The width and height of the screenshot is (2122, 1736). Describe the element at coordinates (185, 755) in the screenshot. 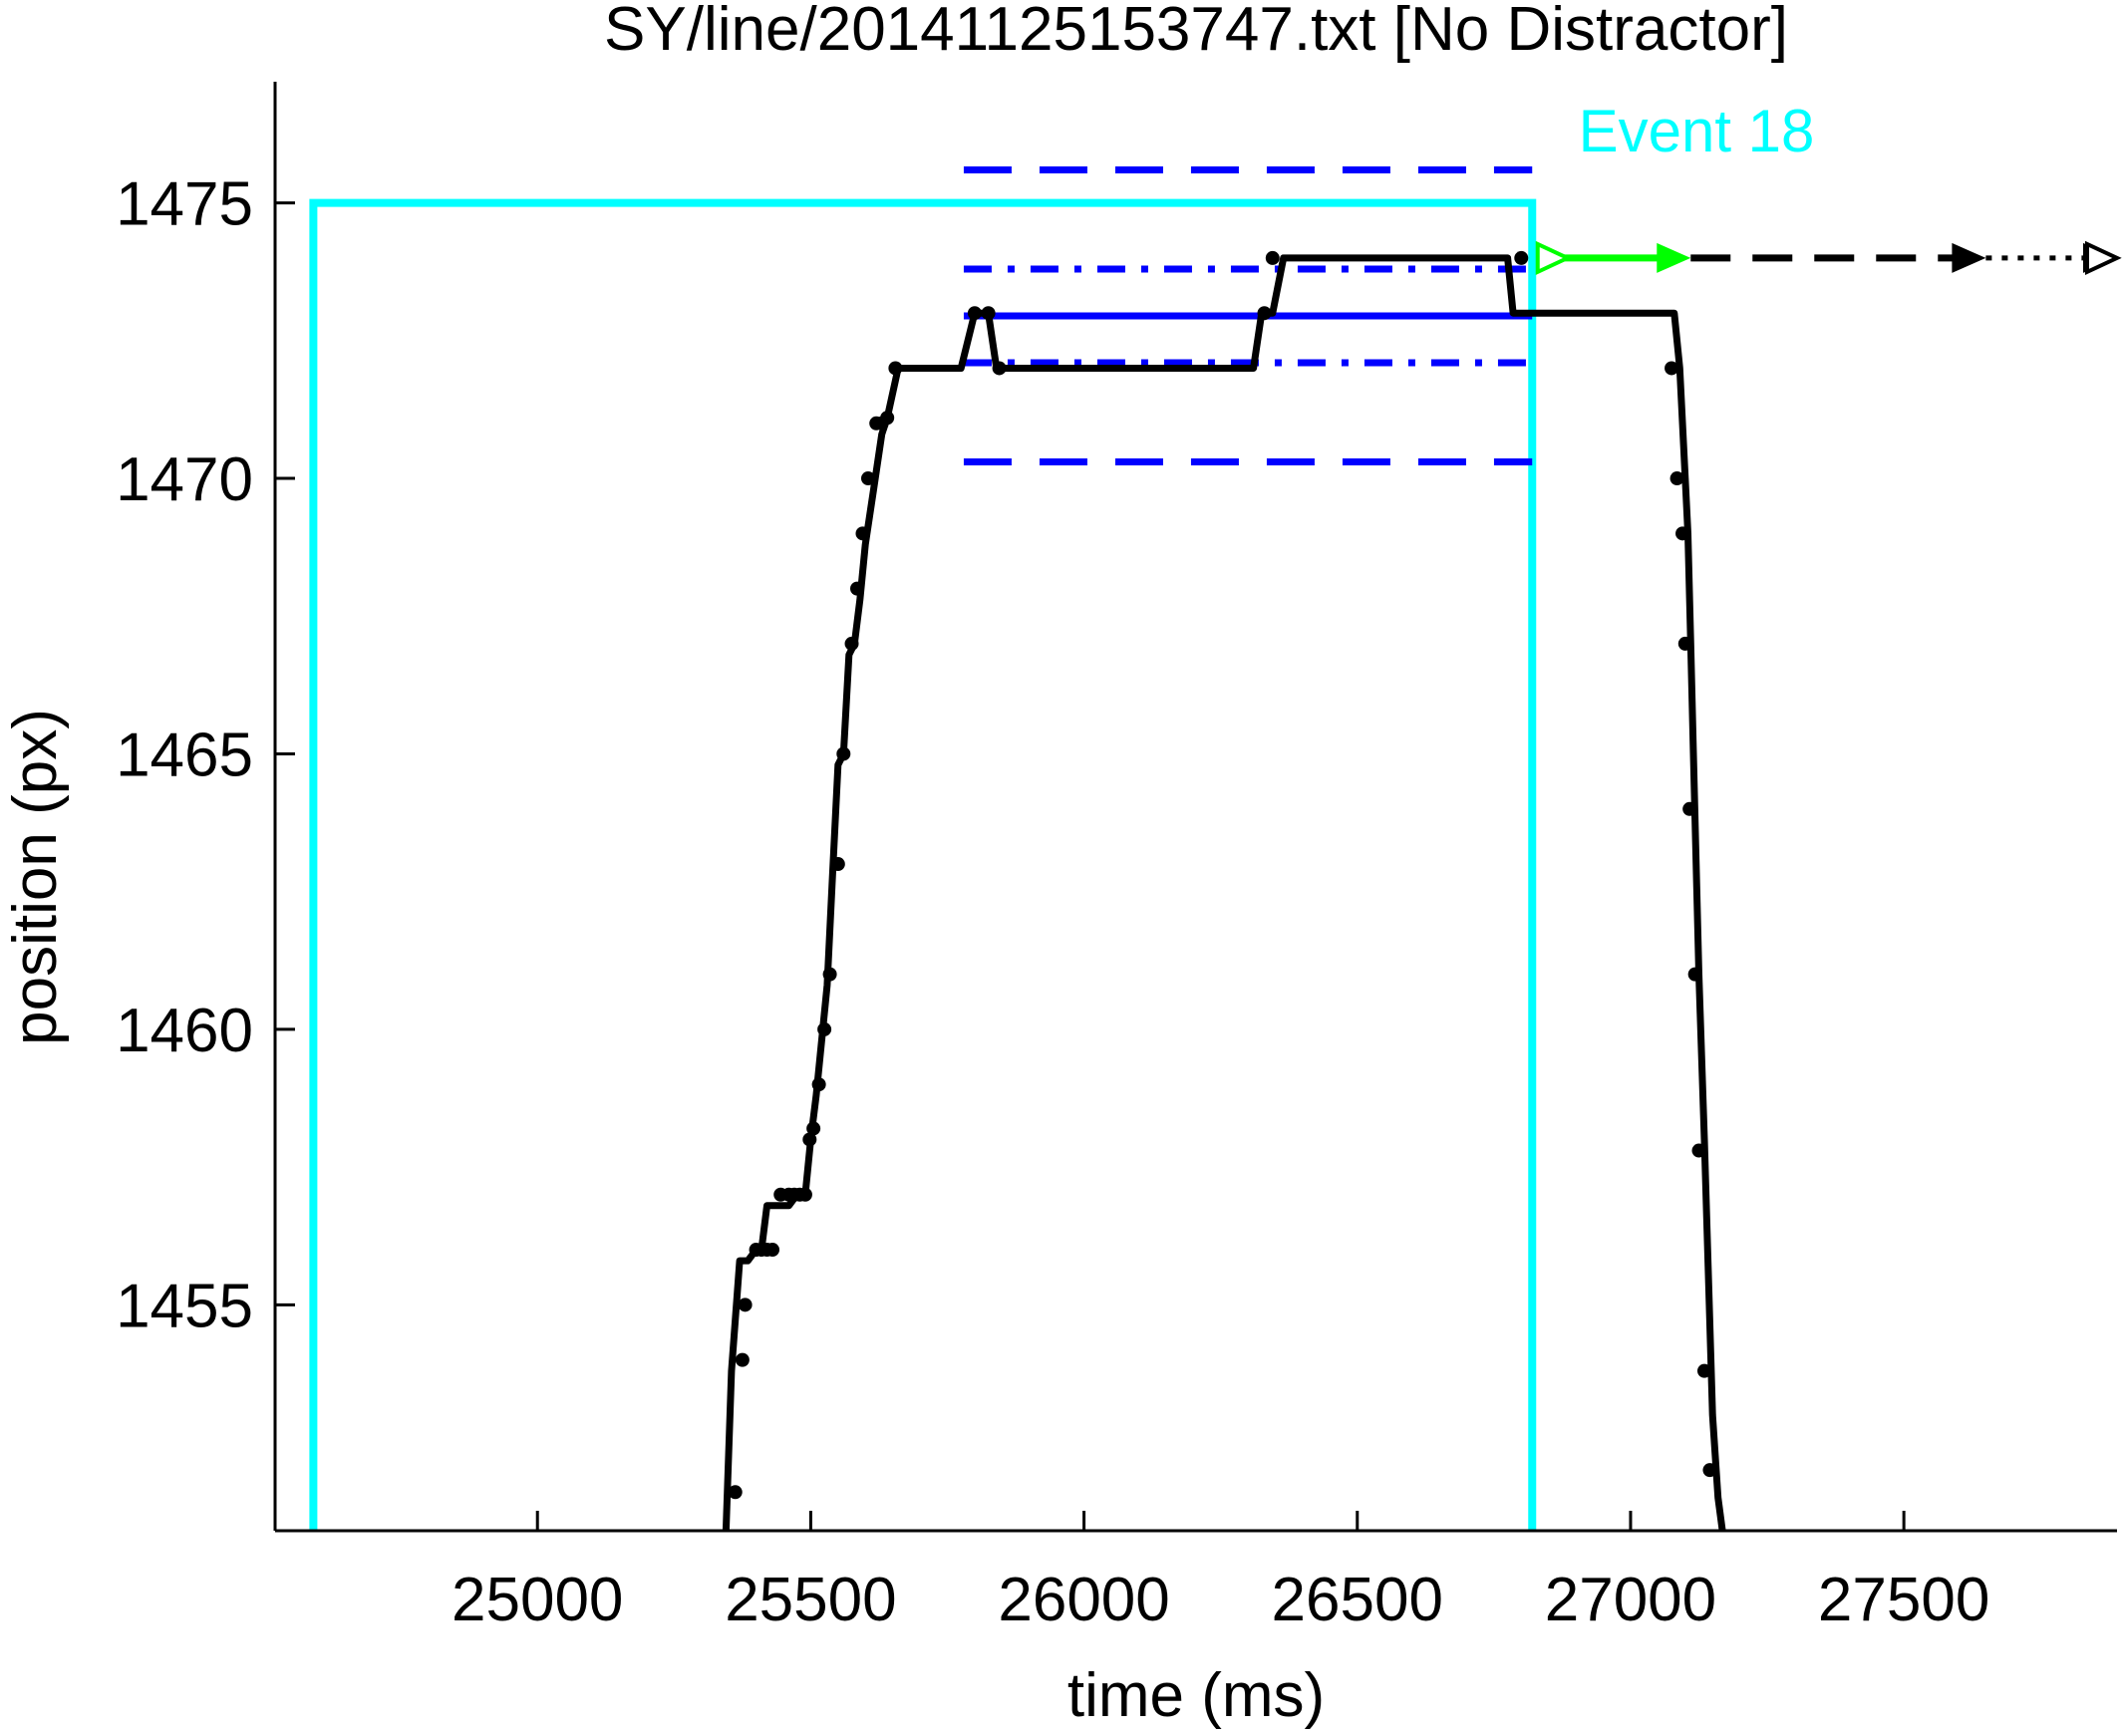

I see `y-tick-label: 1465` at that location.